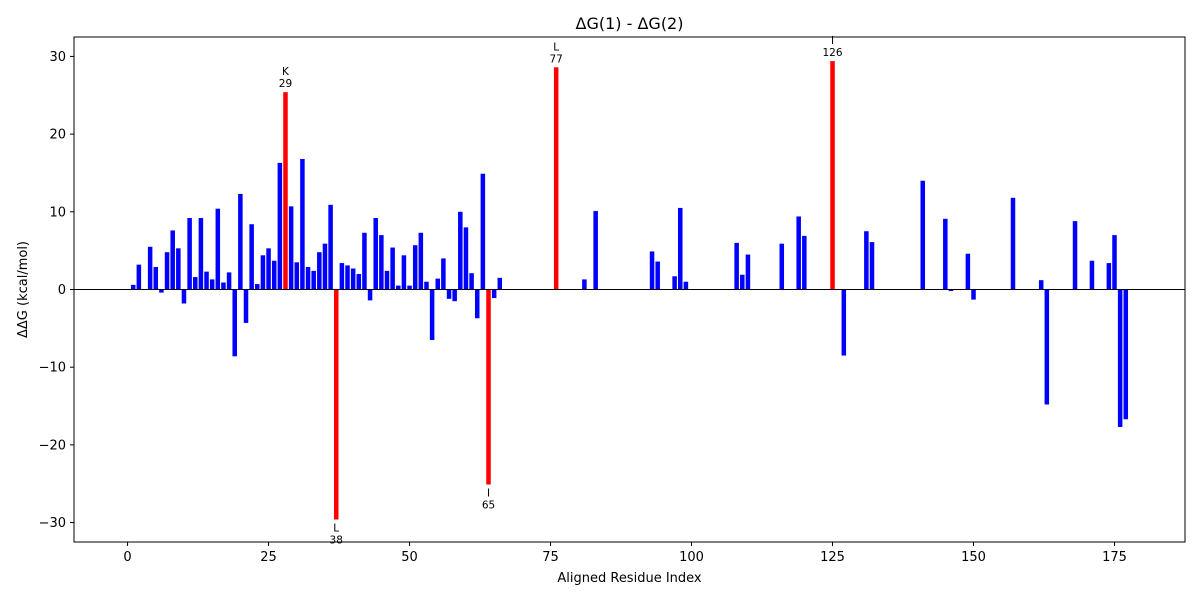  I want to click on x-tick-label: 175, so click(1114, 557).